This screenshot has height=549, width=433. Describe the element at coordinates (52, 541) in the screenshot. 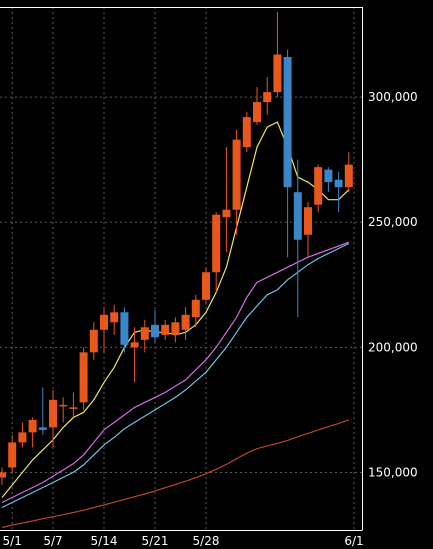

I see `x-tick-label: 5/7` at that location.